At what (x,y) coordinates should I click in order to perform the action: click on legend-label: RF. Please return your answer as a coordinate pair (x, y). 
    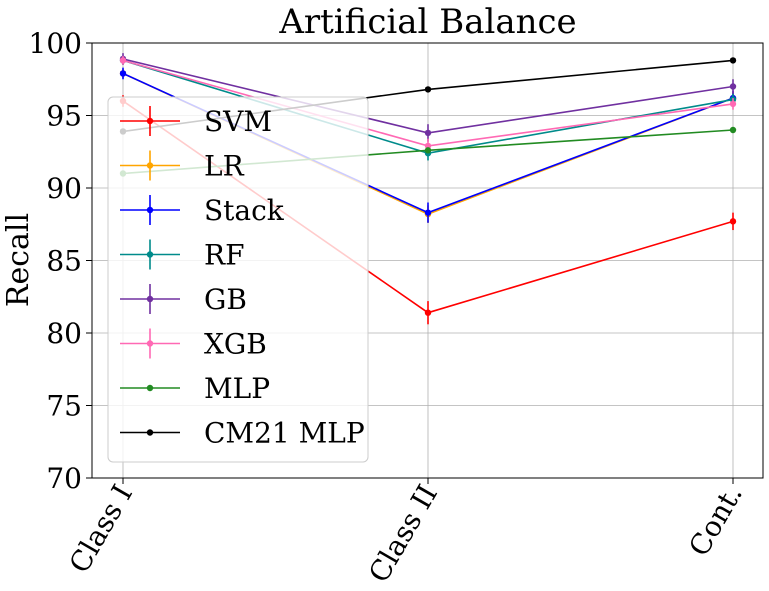
    Looking at the image, I should click on (224, 255).